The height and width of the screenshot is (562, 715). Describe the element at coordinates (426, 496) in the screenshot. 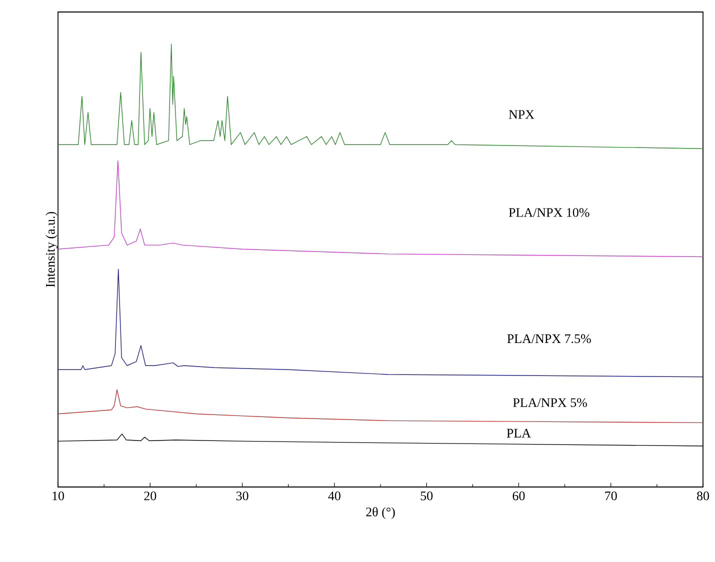

I see `x-tick-label: 50` at that location.